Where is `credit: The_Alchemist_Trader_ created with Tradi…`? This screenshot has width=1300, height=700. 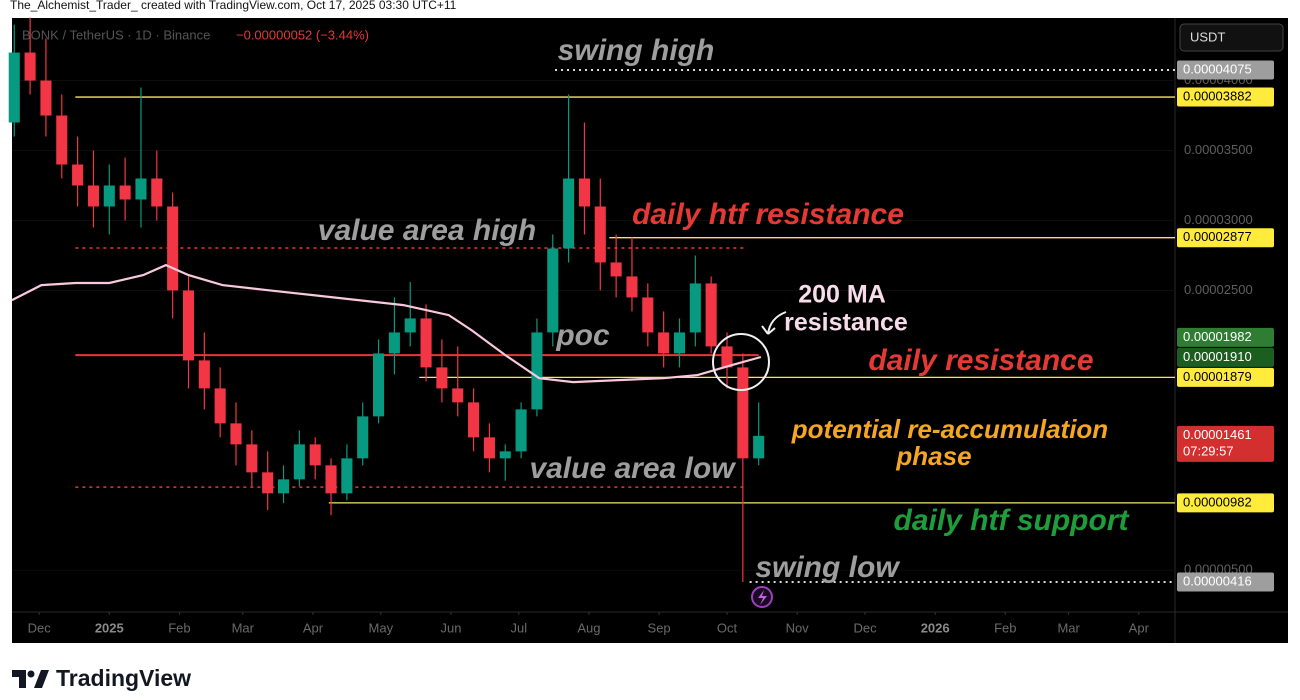
credit: The_Alchemist_Trader_ created with Tradi… is located at coordinates (233, 6).